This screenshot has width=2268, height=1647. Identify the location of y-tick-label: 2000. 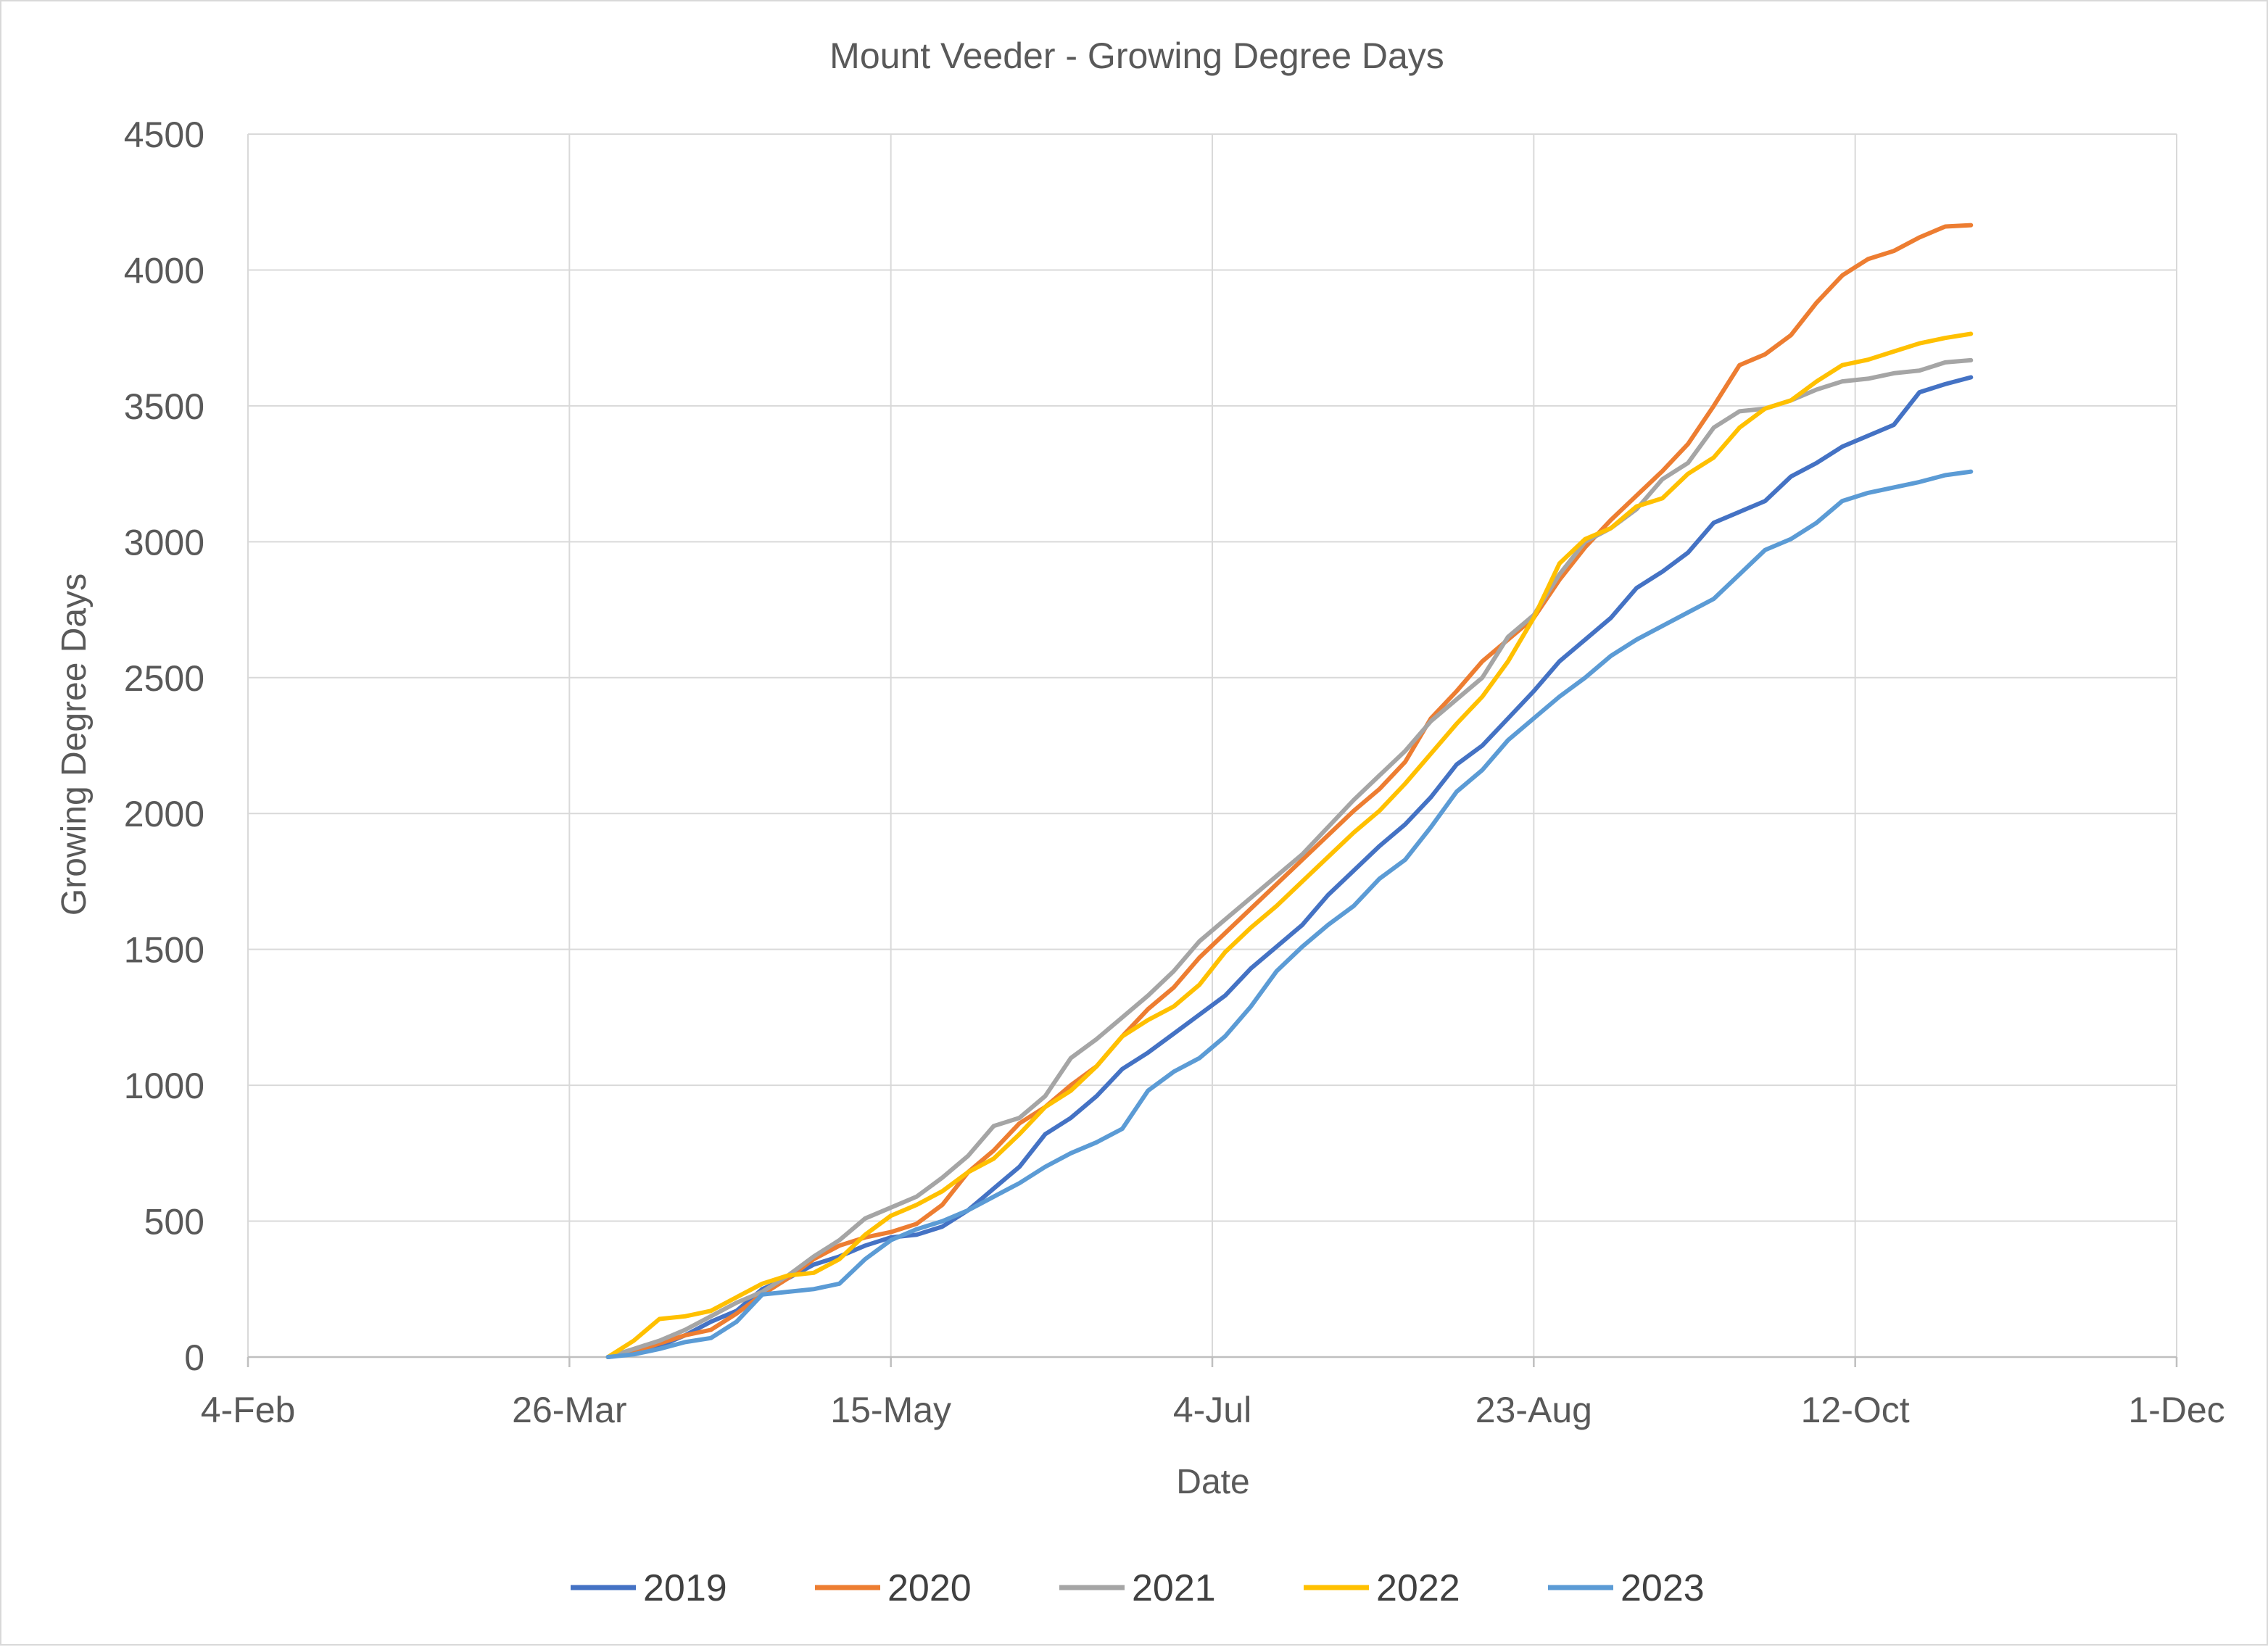
(164, 814).